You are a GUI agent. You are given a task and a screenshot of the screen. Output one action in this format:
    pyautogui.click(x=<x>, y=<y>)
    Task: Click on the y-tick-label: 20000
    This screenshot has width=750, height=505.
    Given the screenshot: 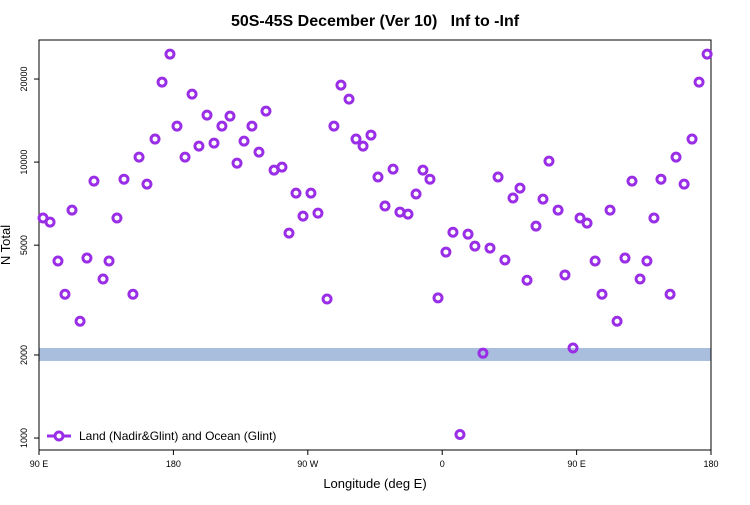 What is the action you would take?
    pyautogui.click(x=24, y=79)
    